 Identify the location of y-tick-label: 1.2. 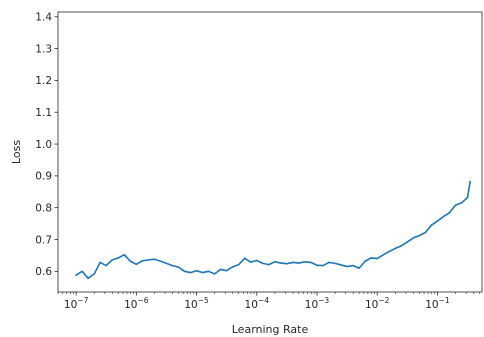
(43, 81).